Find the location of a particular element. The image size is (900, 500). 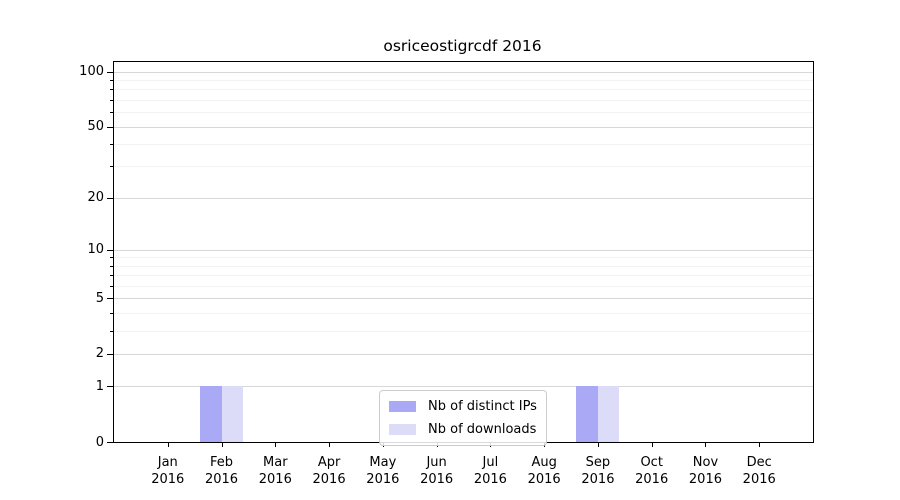

y-tick-label: 2 is located at coordinates (99, 354).